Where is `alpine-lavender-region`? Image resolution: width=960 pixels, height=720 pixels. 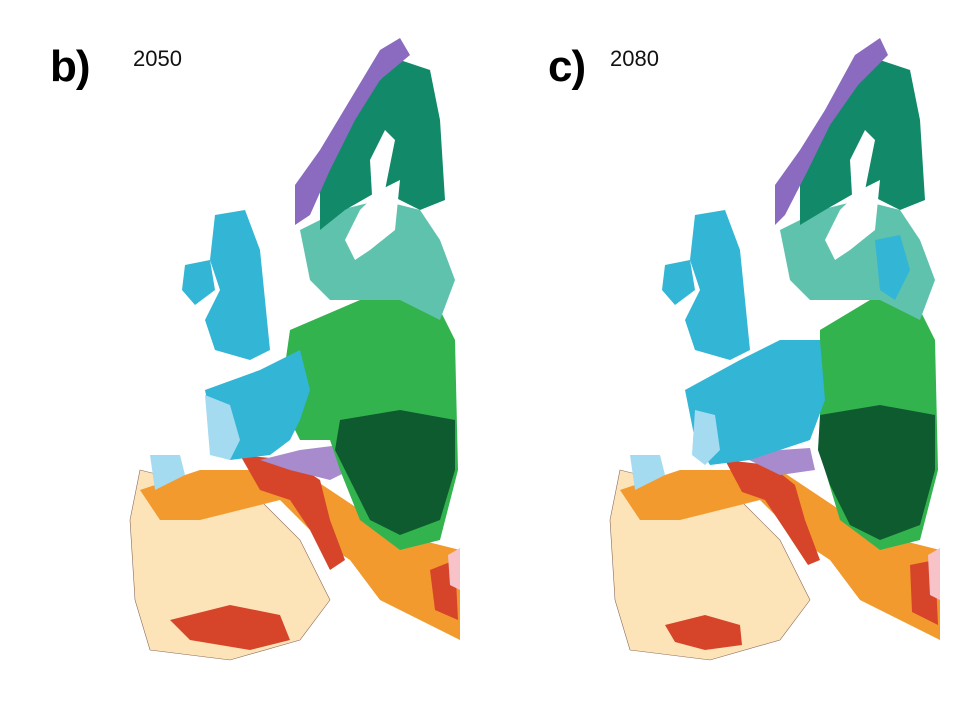
alpine-lavender-region is located at coordinates (305, 462).